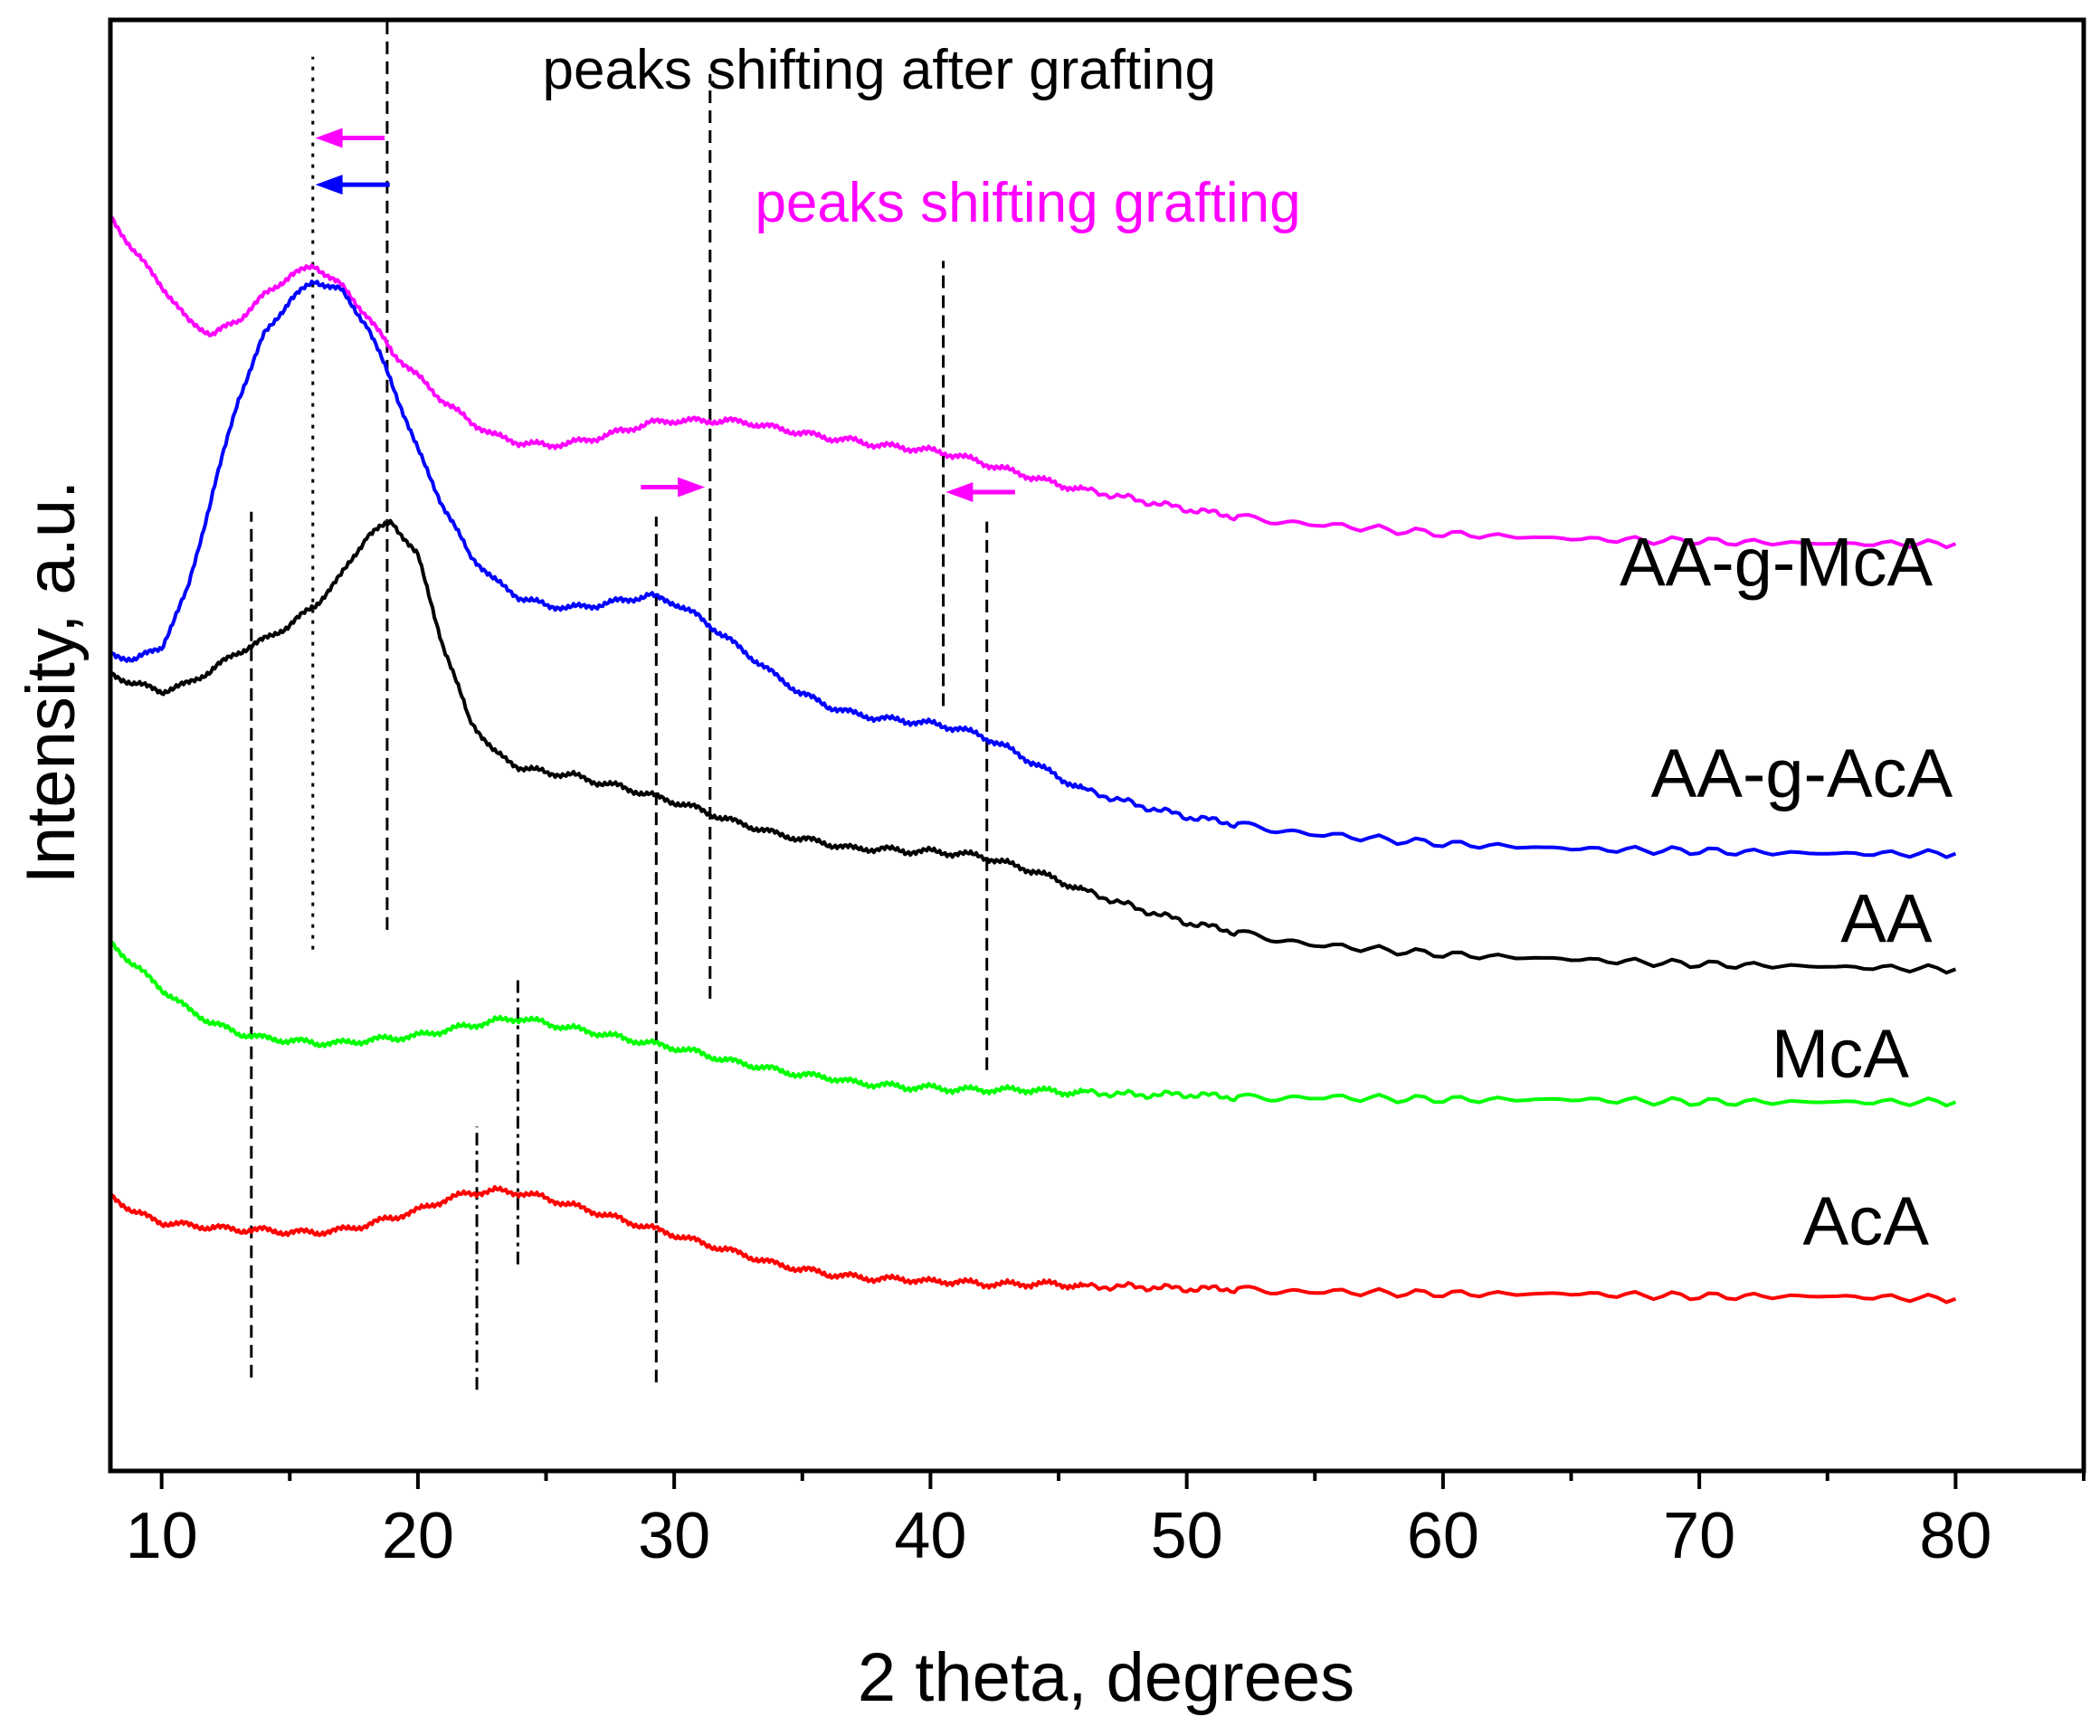 The width and height of the screenshot is (2100, 1736). Describe the element at coordinates (674, 1536) in the screenshot. I see `x-tick-label: 30` at that location.